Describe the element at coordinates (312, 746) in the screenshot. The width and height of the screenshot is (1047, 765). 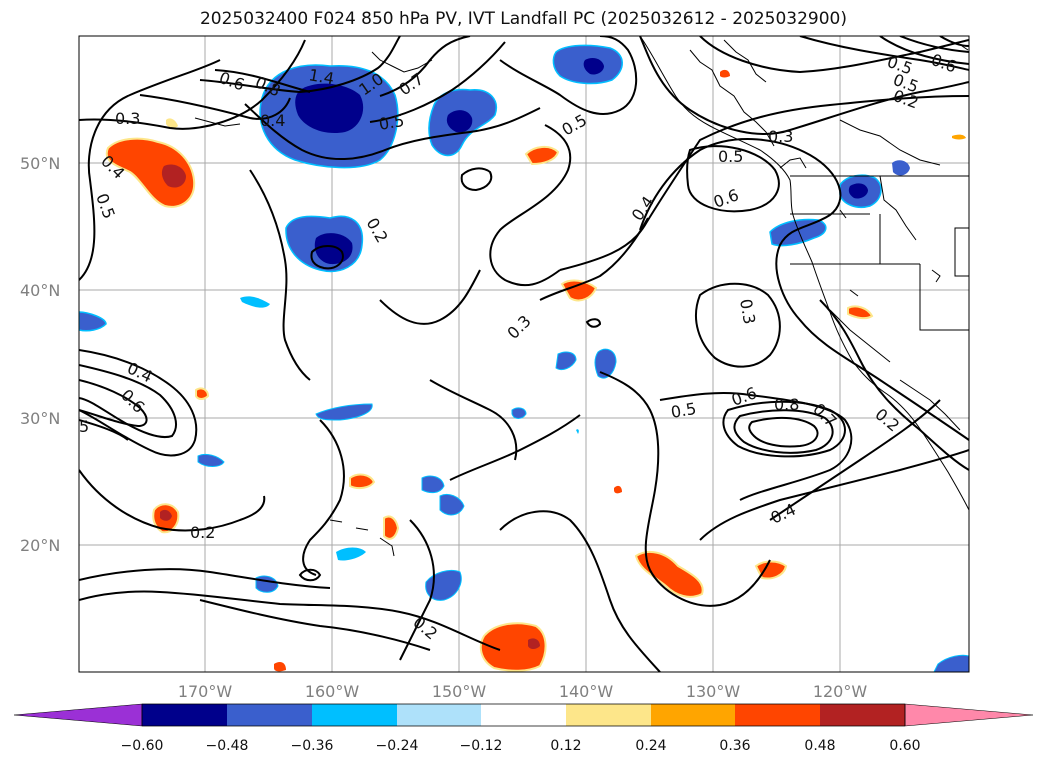
I see `colorbar-tick: −0.36` at that location.